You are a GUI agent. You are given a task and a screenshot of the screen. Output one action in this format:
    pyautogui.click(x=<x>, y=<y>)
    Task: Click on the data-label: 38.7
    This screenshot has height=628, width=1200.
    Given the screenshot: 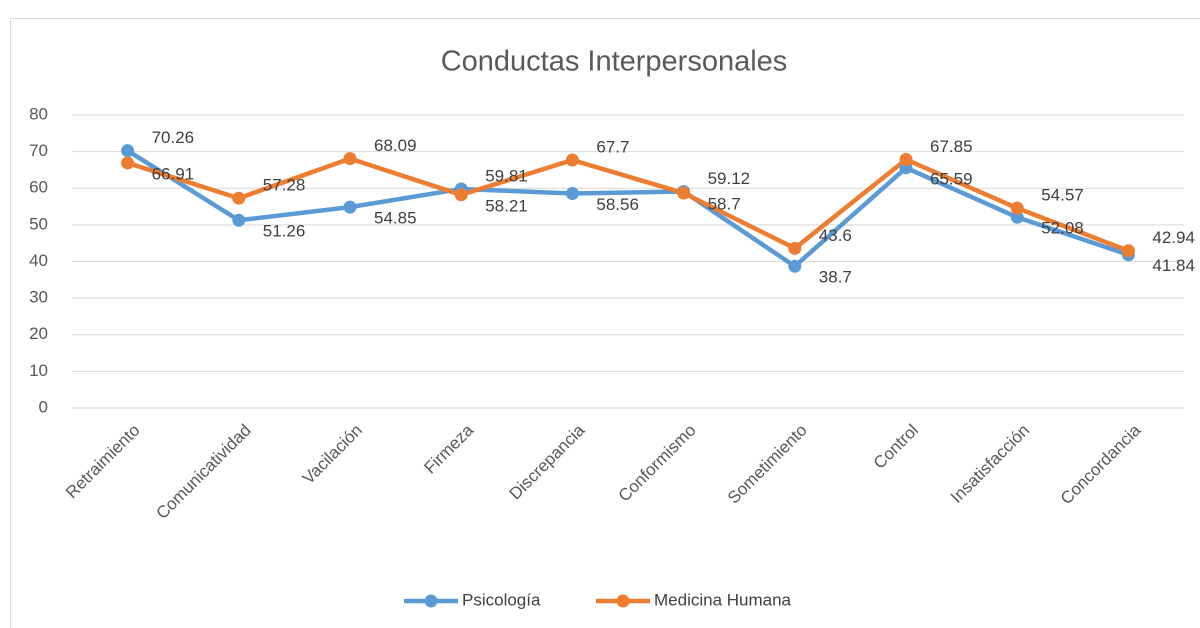 What is the action you would take?
    pyautogui.click(x=835, y=277)
    